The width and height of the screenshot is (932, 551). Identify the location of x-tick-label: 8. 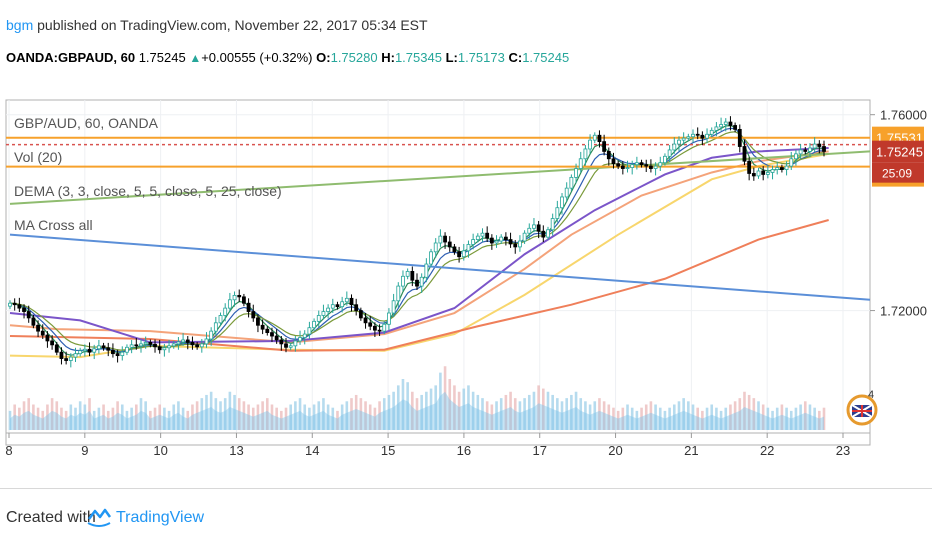
(8, 450).